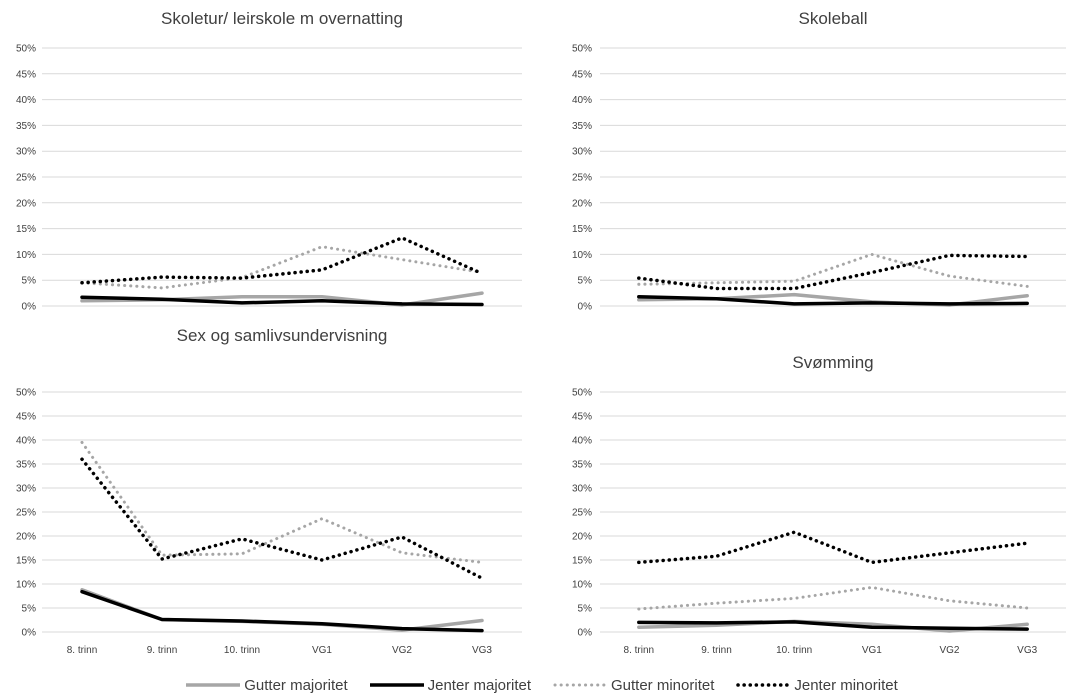 This screenshot has width=1084, height=697. I want to click on legend-label: Jenter majoritet, so click(479, 685).